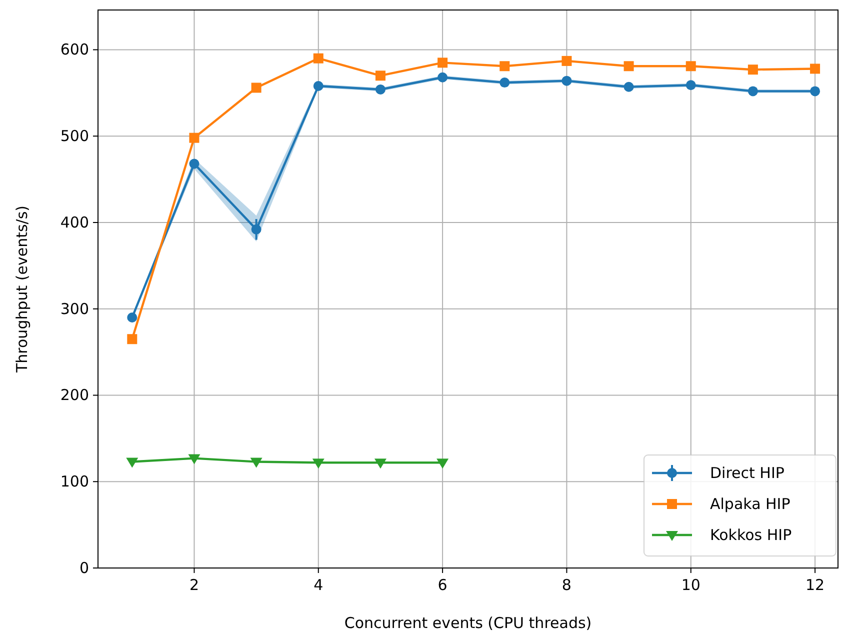  I want to click on y-tick-label: 300, so click(74, 309).